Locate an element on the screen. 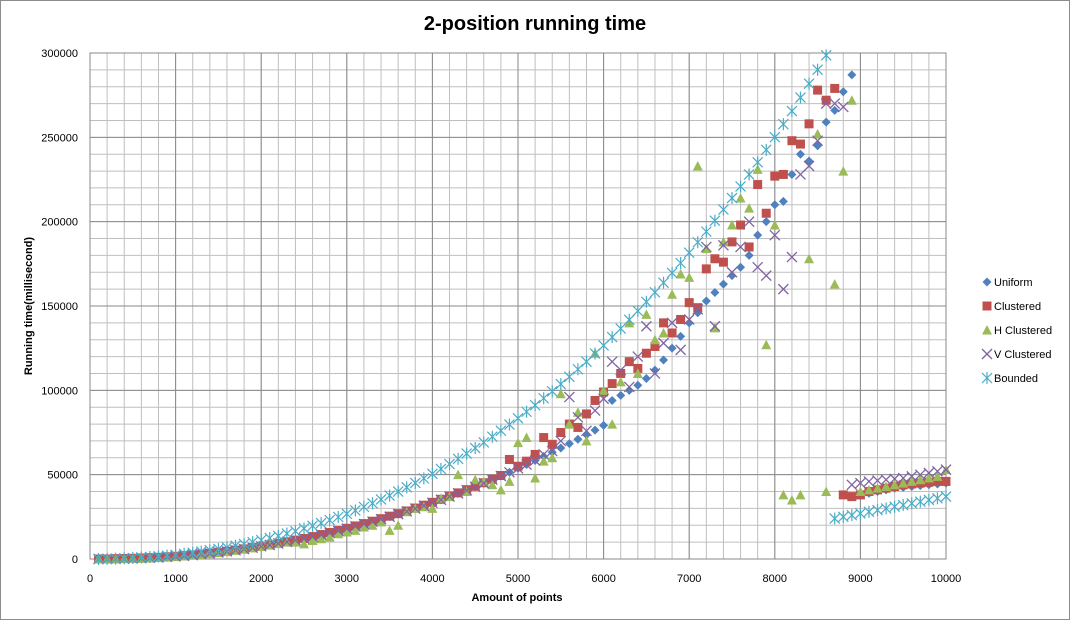 The width and height of the screenshot is (1072, 622). legend-item-uniform: Uniform is located at coordinates (1007, 283).